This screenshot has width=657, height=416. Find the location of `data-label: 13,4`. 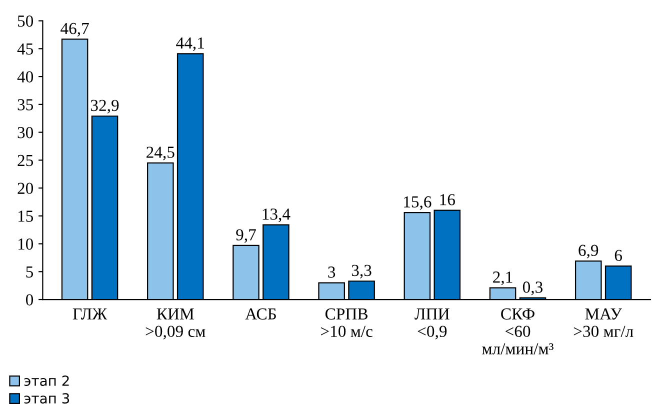

data-label: 13,4 is located at coordinates (276, 215).